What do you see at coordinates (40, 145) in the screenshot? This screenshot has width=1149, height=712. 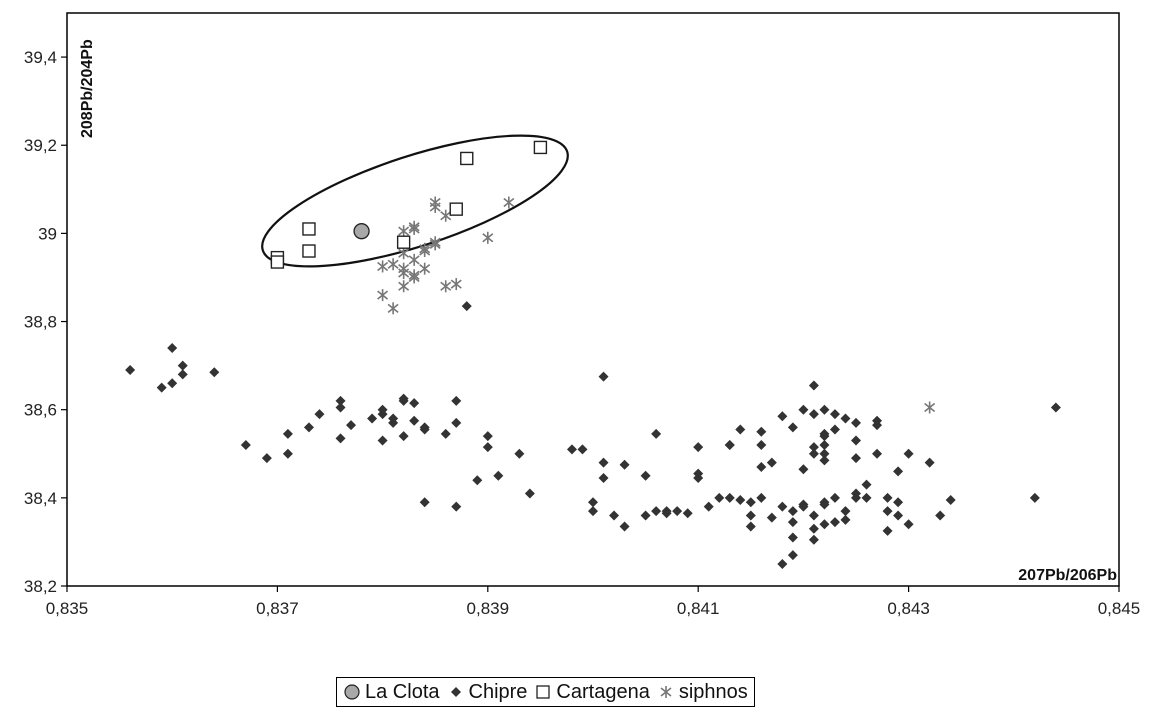 I see `y-tick-label: 39,2` at bounding box center [40, 145].